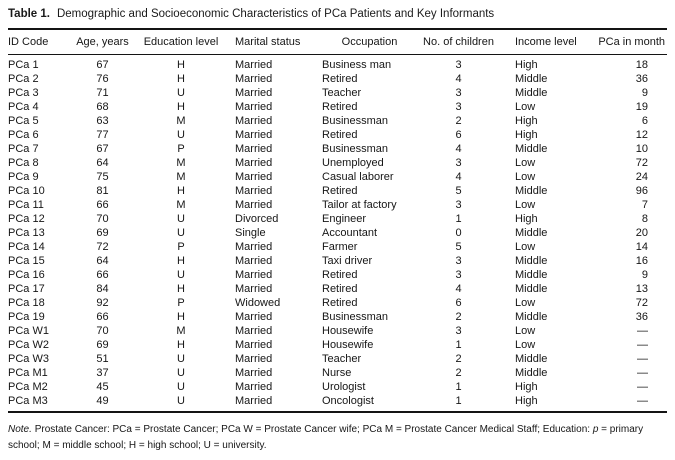 The image size is (675, 460). I want to click on footnote-segment: Note., so click(21, 429).